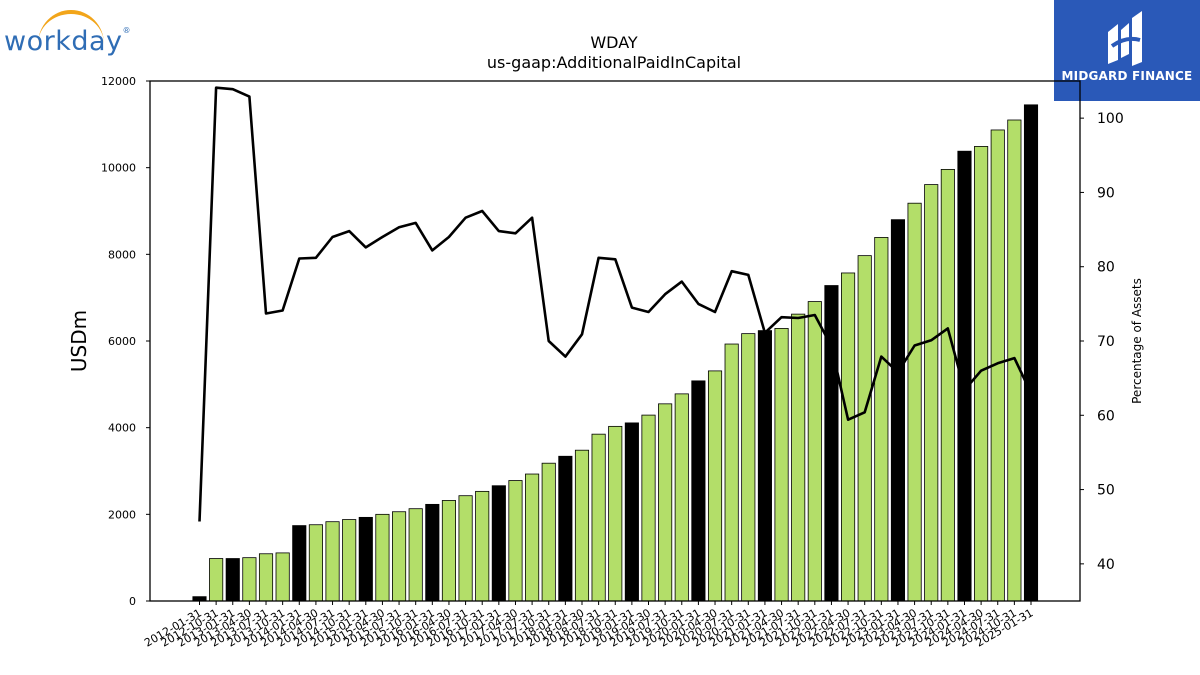  I want to click on workday-logo: workday®, so click(74, 34).